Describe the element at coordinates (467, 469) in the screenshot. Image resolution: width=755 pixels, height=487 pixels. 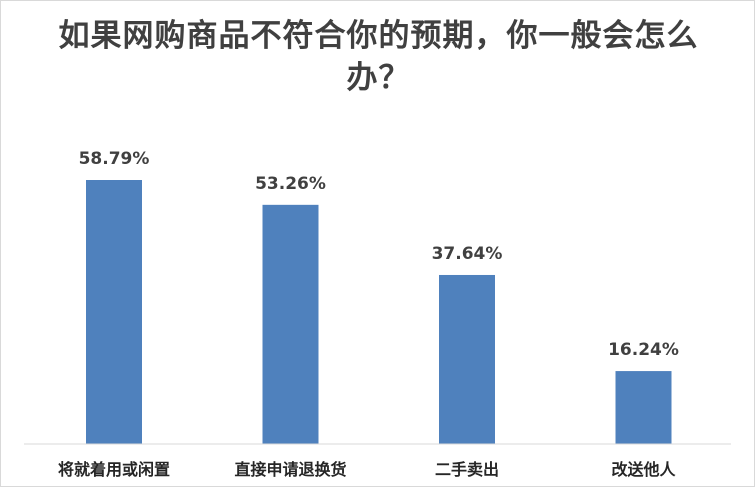
I see `category-label-3: 二手卖出` at that location.